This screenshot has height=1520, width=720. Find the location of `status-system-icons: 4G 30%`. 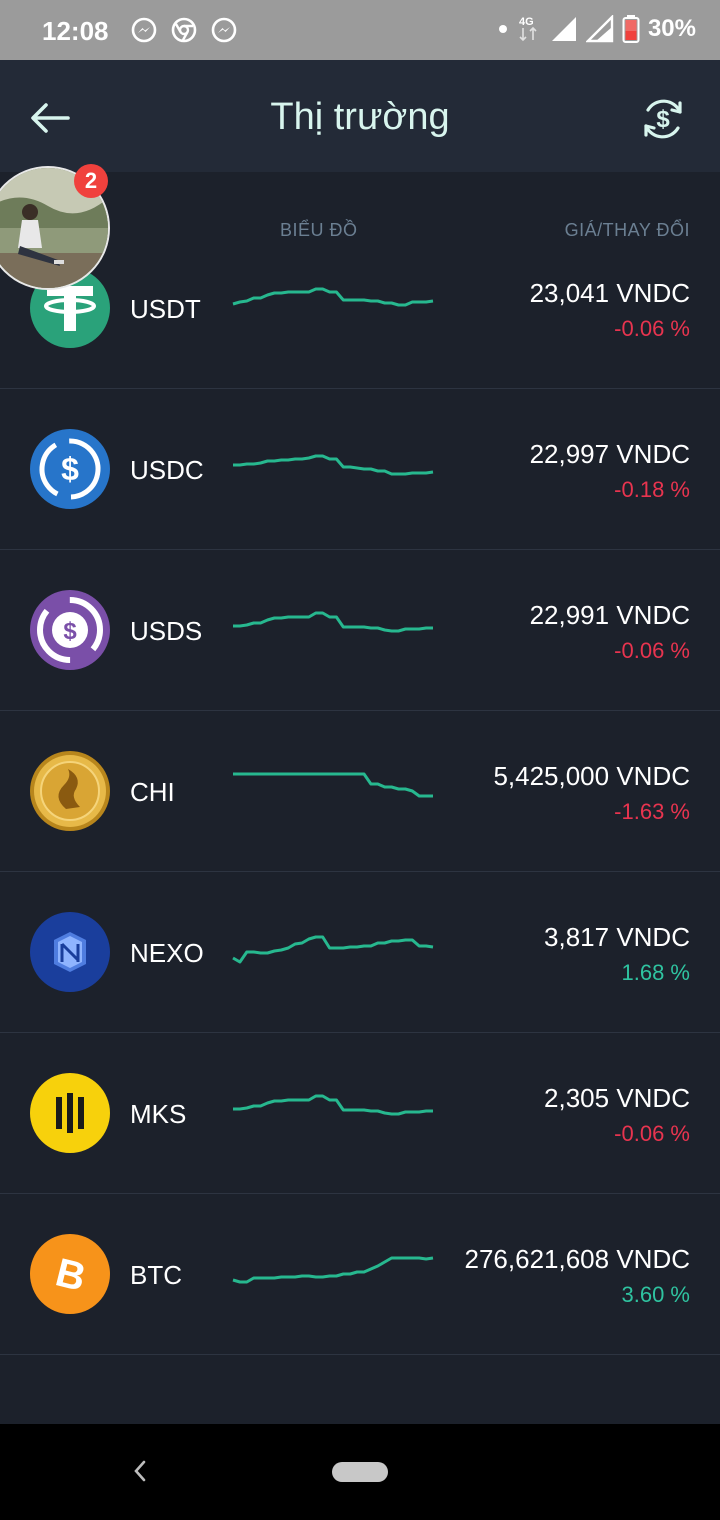

status-system-icons: 4G 30% is located at coordinates (597, 29).